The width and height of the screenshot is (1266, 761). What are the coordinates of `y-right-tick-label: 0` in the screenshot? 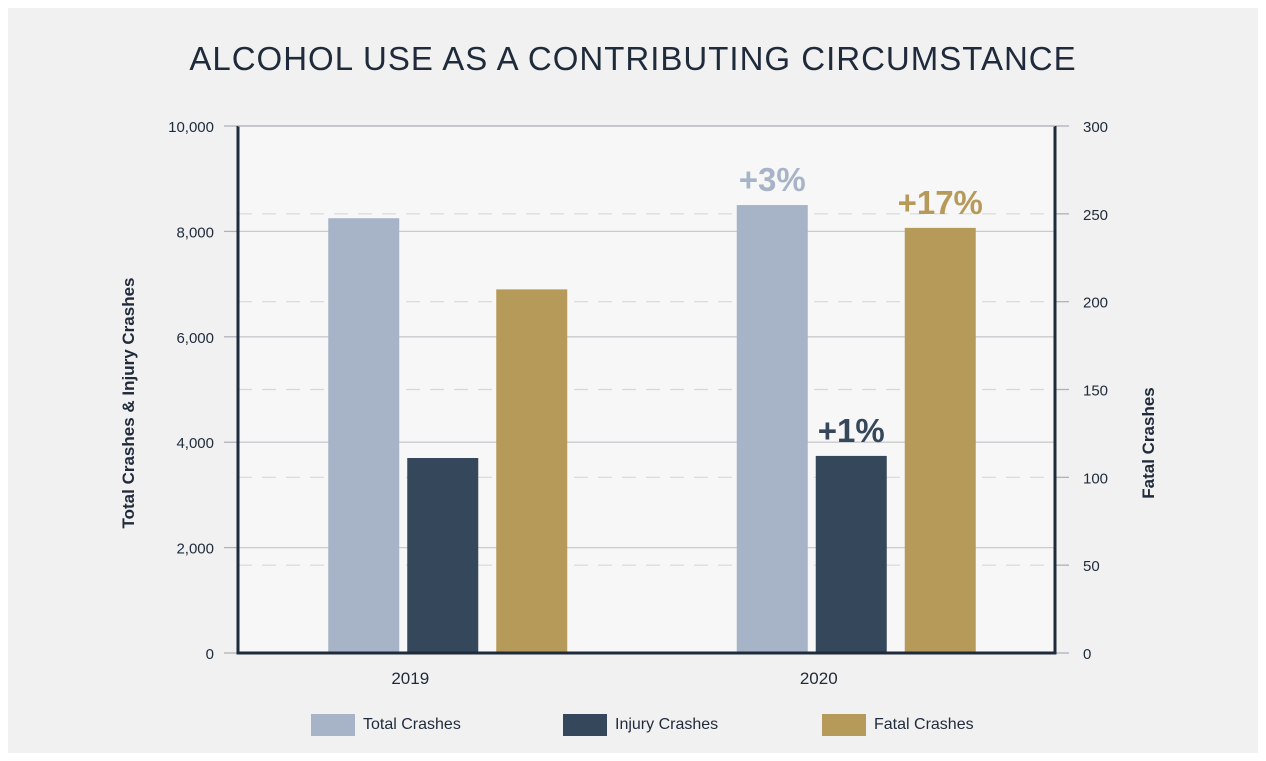 It's located at (1087, 654).